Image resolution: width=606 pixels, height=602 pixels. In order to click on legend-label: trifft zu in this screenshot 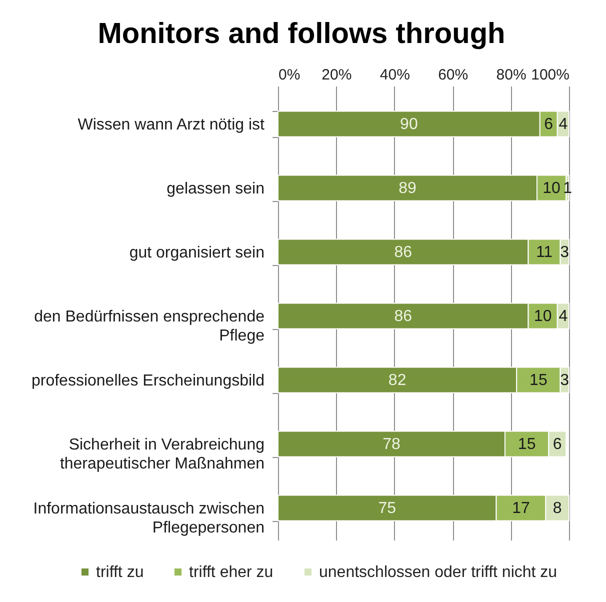, I will do `click(120, 572)`.